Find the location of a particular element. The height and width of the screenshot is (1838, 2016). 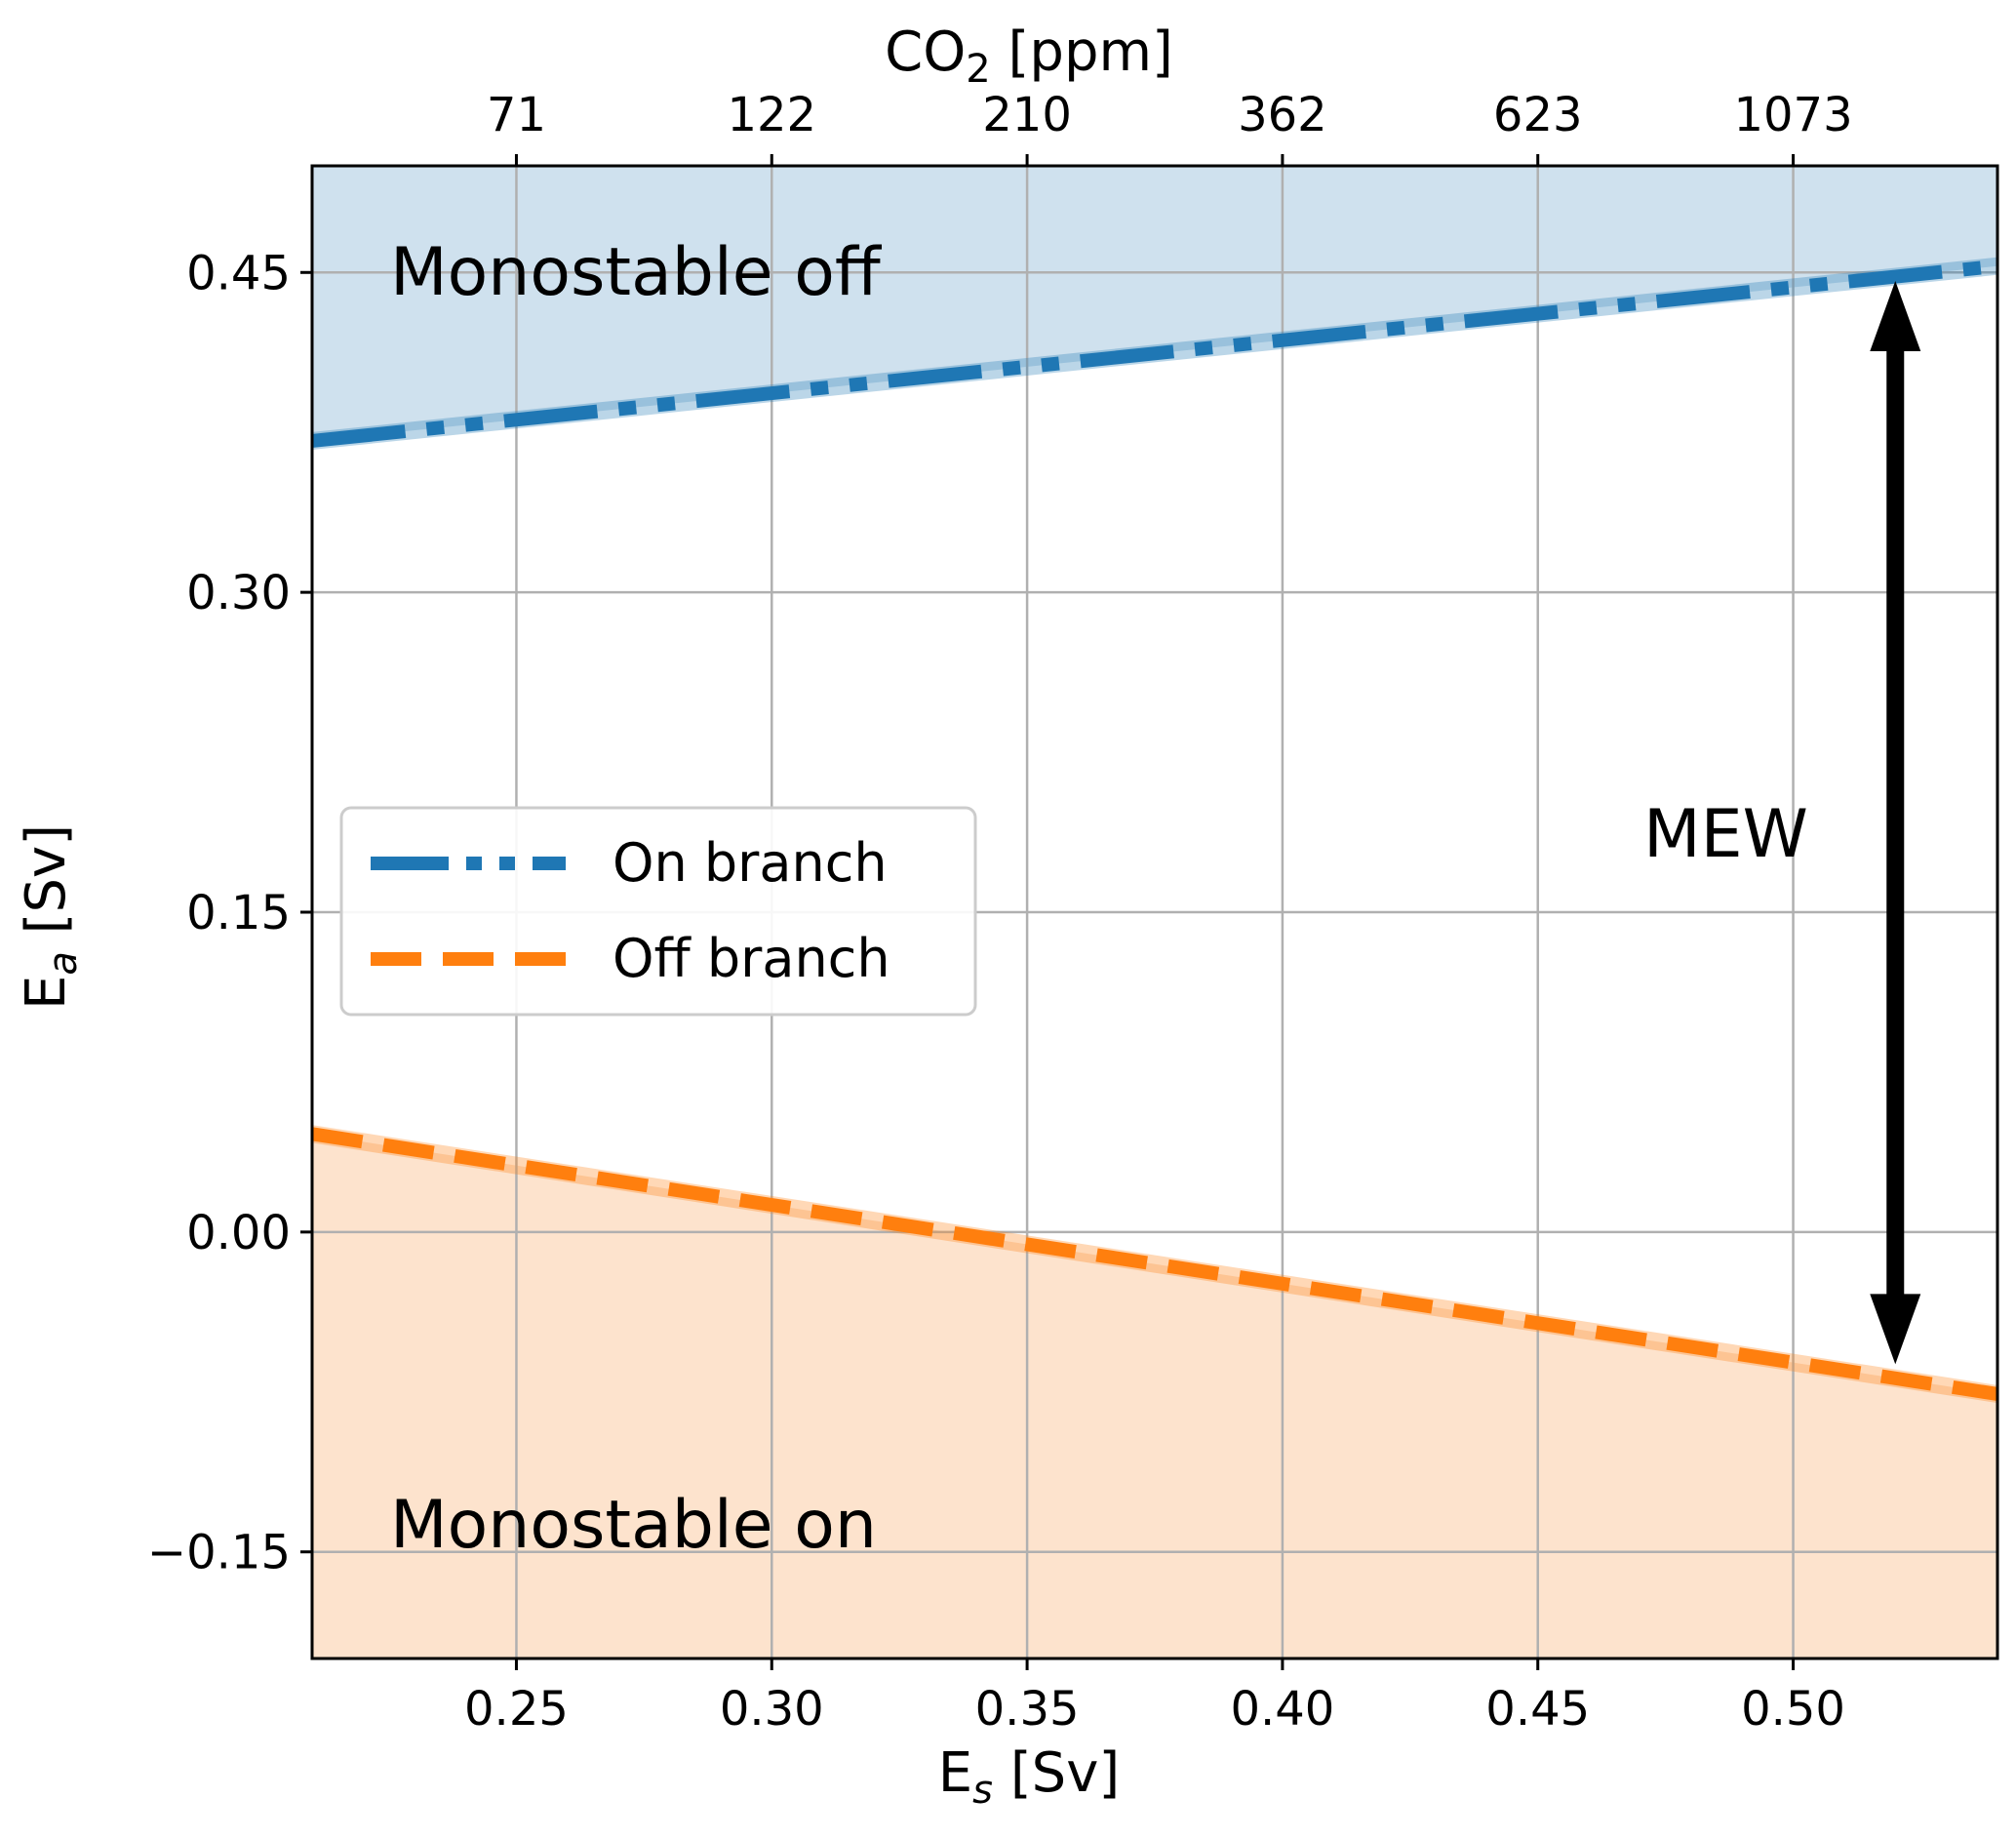

monostable-on-label: Monostable on is located at coordinates (633, 1526).